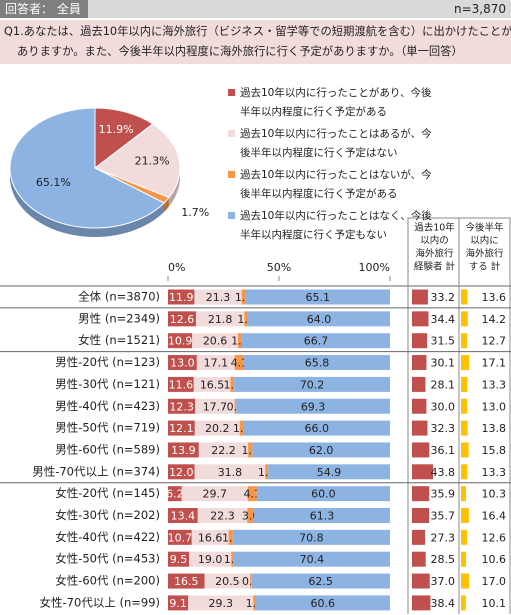 The image size is (511, 615). Describe the element at coordinates (107, 362) in the screenshot. I see `category-label: 男性-20代 (n=123)` at that location.